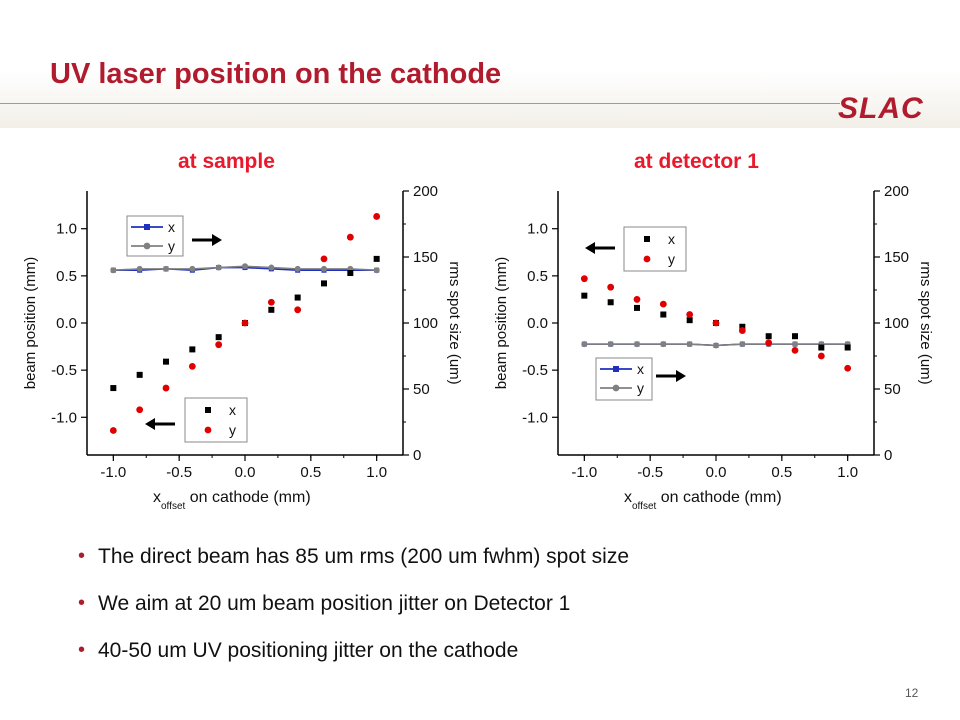  What do you see at coordinates (421, 389) in the screenshot?
I see `y-right-tick-label: 50` at bounding box center [421, 389].